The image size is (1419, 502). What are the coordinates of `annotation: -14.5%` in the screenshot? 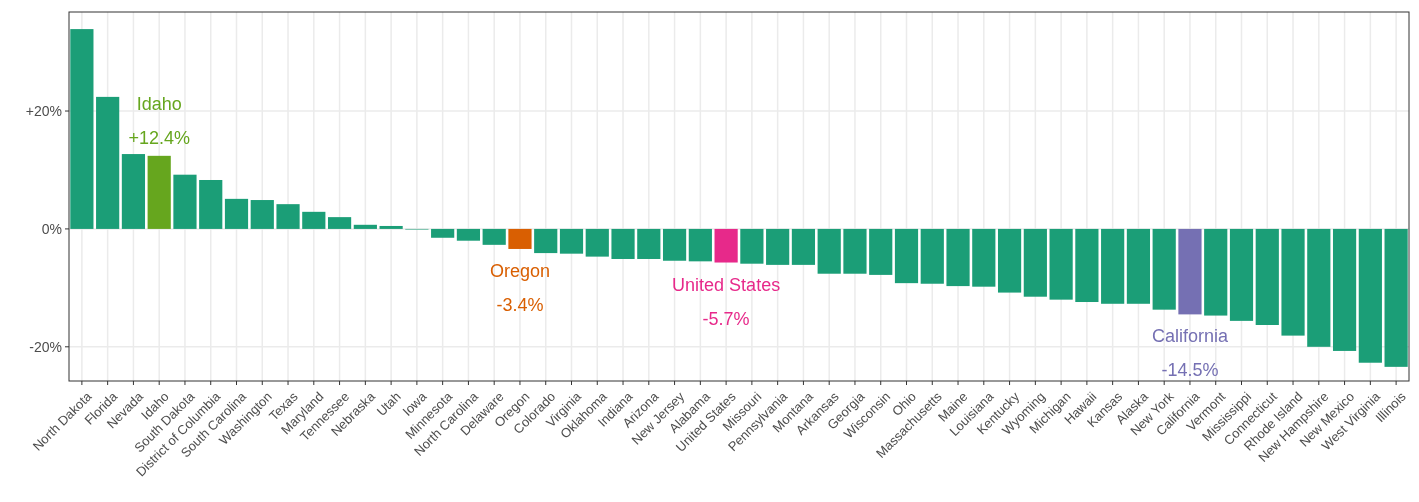 It's located at (1190, 370).